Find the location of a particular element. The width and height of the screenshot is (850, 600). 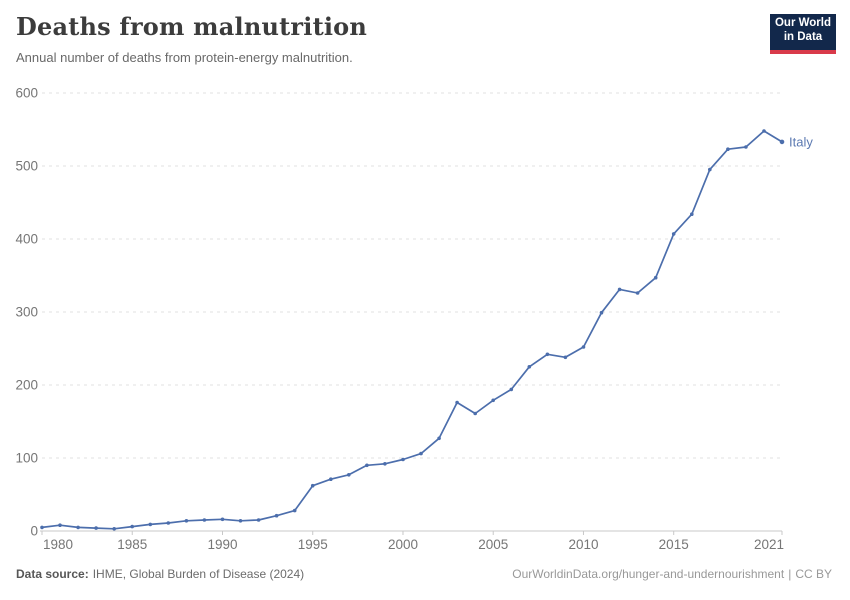

owid-logo: Our World in Data is located at coordinates (803, 34).